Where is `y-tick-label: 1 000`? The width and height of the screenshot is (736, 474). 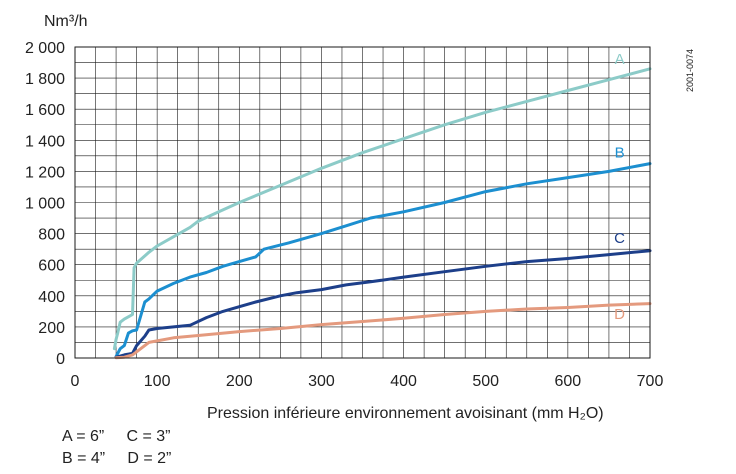
y-tick-label: 1 000 is located at coordinates (45, 204).